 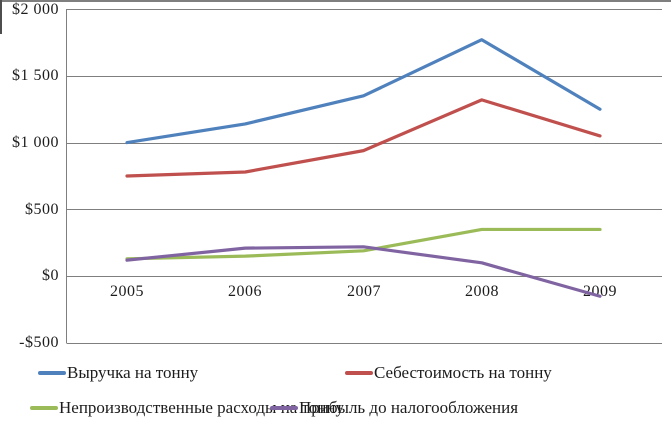 I want to click on y-axis-tick-label: $1 500, so click(x=35, y=75).